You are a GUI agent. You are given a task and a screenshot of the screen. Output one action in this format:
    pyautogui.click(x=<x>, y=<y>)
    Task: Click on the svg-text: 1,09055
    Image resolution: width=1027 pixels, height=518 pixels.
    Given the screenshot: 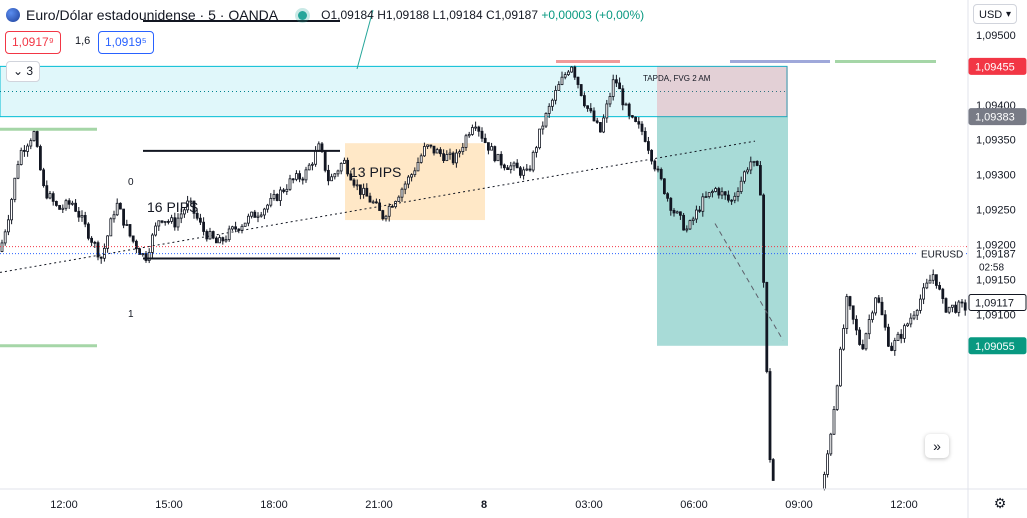 What is the action you would take?
    pyautogui.click(x=995, y=347)
    